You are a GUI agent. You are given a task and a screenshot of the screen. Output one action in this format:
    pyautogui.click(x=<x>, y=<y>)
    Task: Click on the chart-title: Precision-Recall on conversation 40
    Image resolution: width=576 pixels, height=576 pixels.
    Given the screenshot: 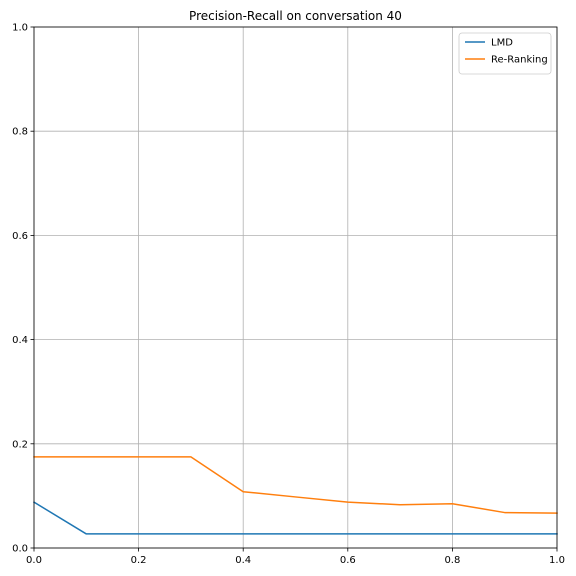 What is the action you would take?
    pyautogui.click(x=295, y=16)
    